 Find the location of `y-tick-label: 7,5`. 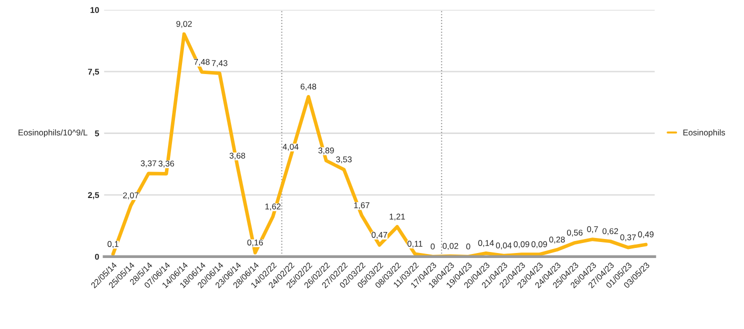

y-tick-label: 7,5 is located at coordinates (94, 72).